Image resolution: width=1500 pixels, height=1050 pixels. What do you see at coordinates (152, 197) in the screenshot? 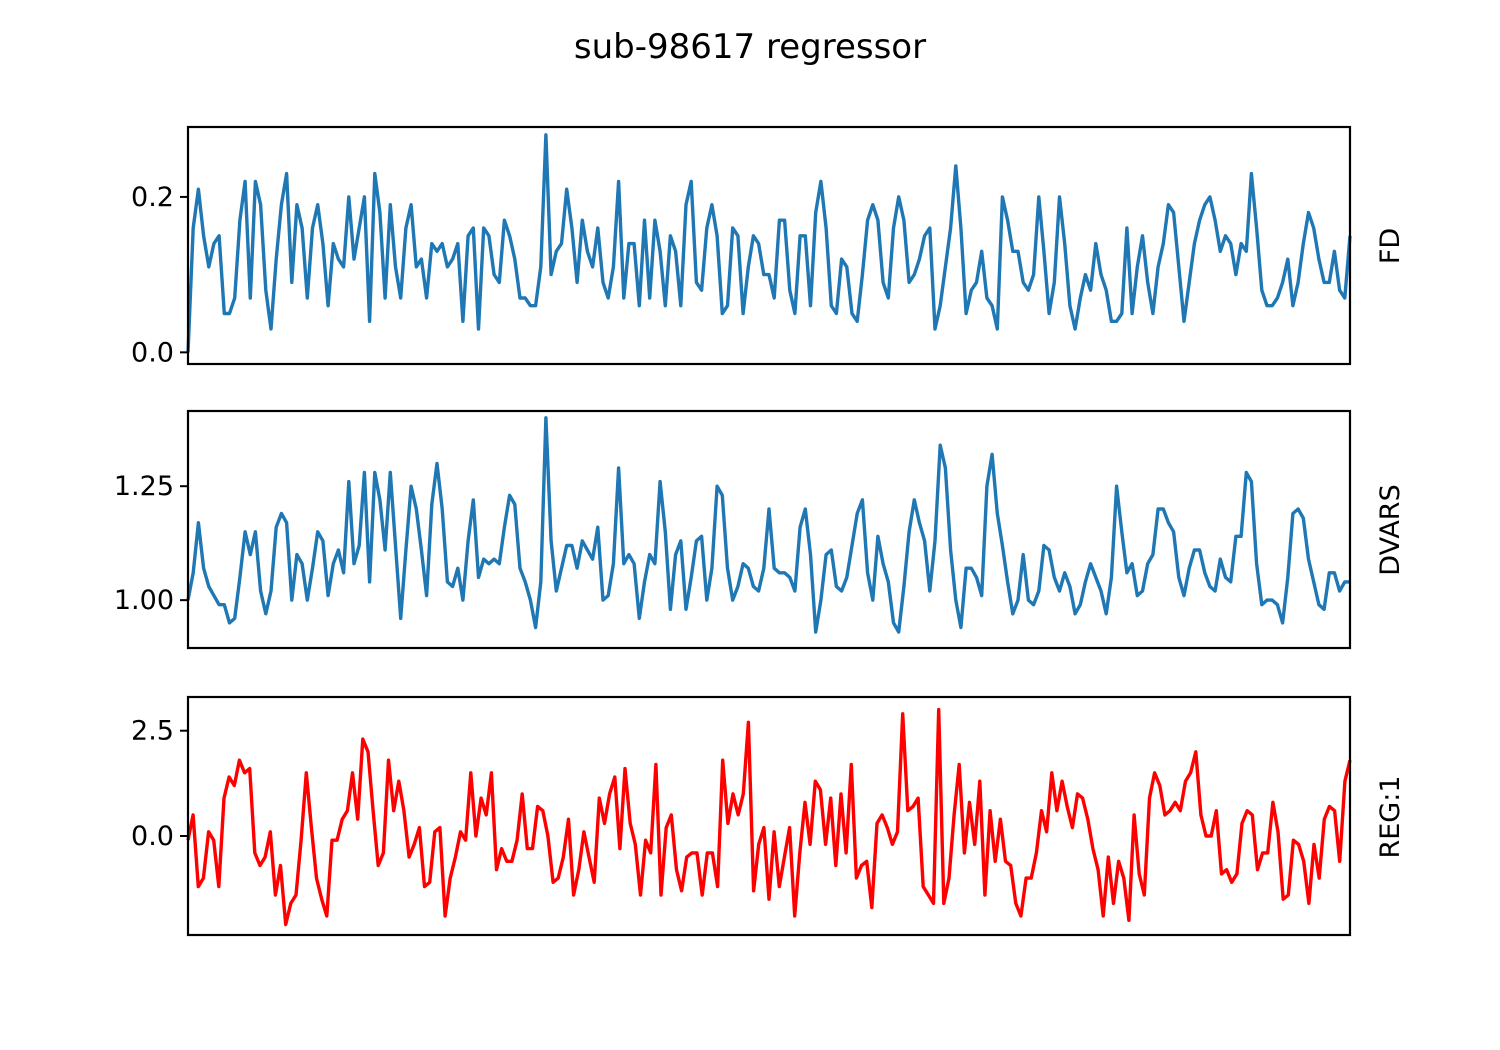
I see `fd-ytick-label: 0.2` at bounding box center [152, 197].